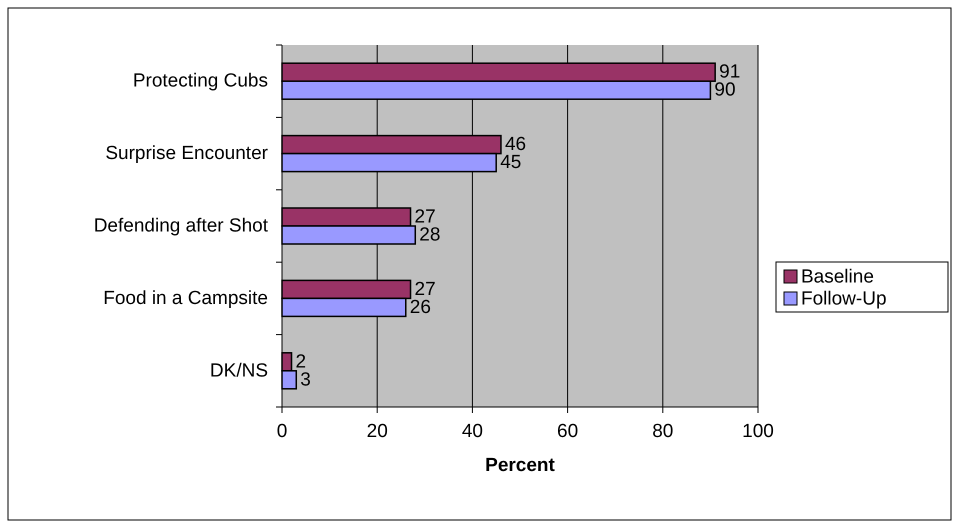 This screenshot has width=959, height=529. Describe the element at coordinates (282, 431) in the screenshot. I see `x-tick-label: 0` at that location.